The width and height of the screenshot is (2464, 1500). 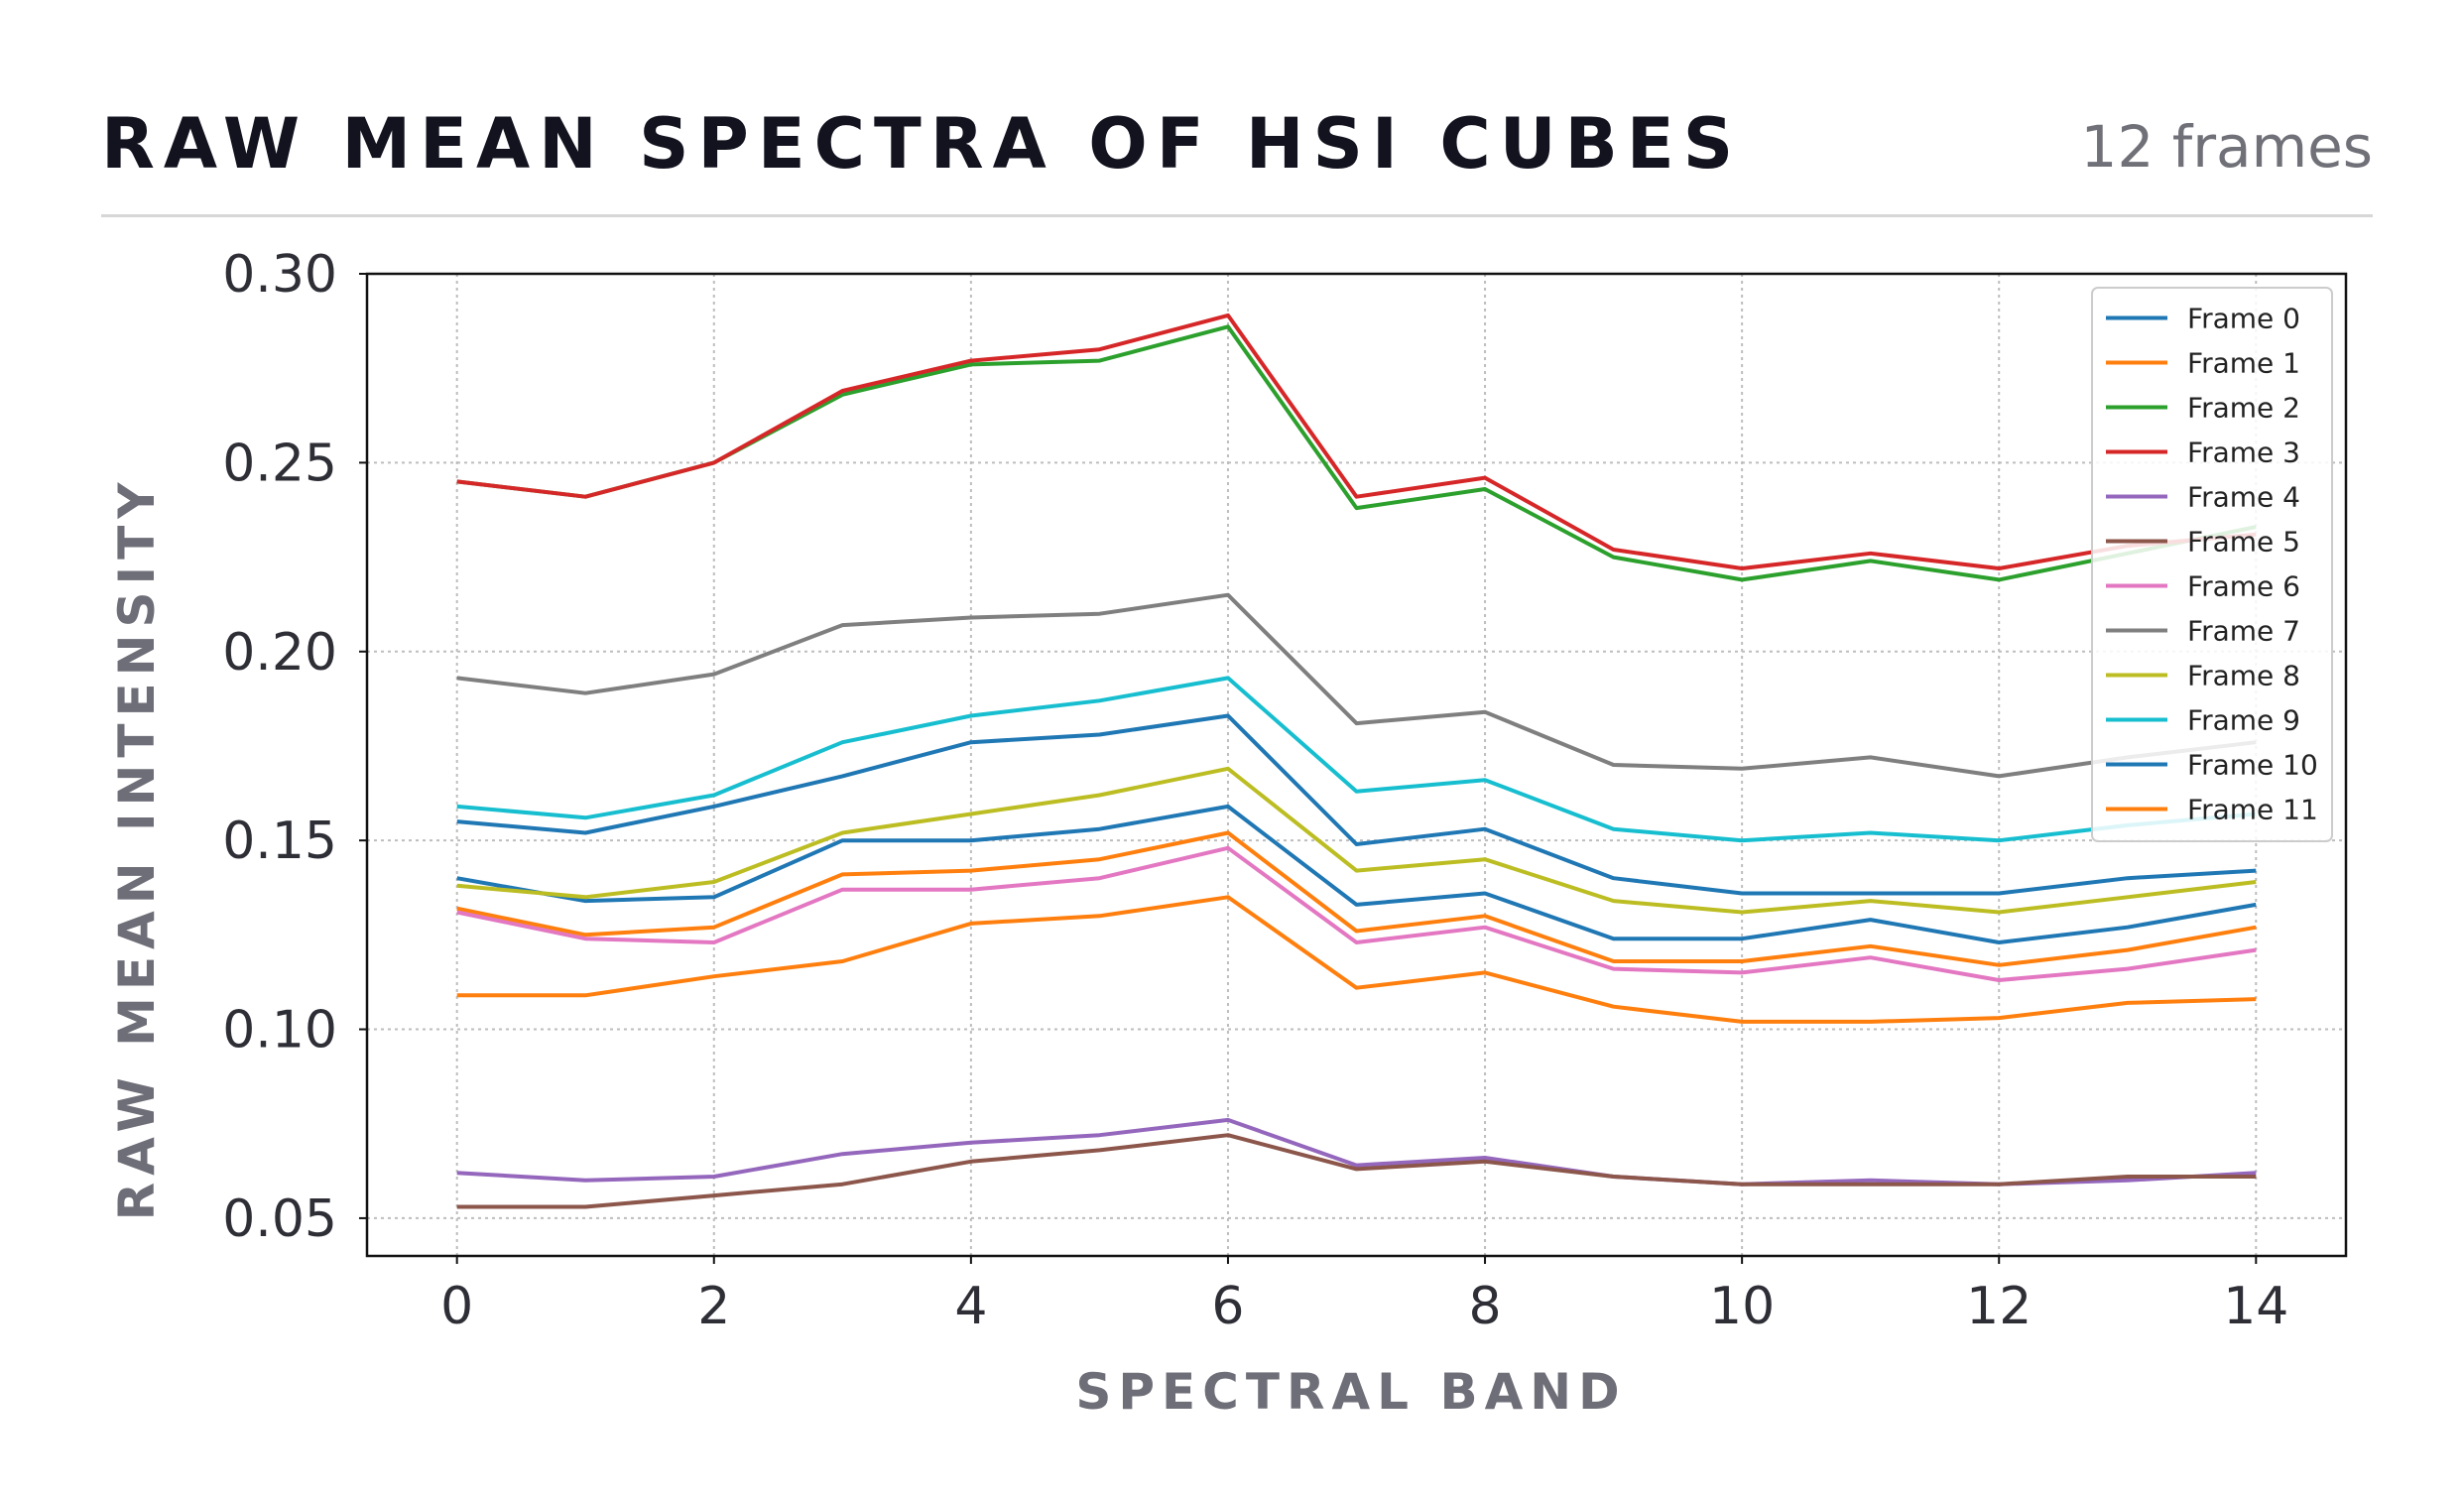 I want to click on chart-title: RAW MEAN SPECTRA OF HSI CUBES, so click(x=922, y=144).